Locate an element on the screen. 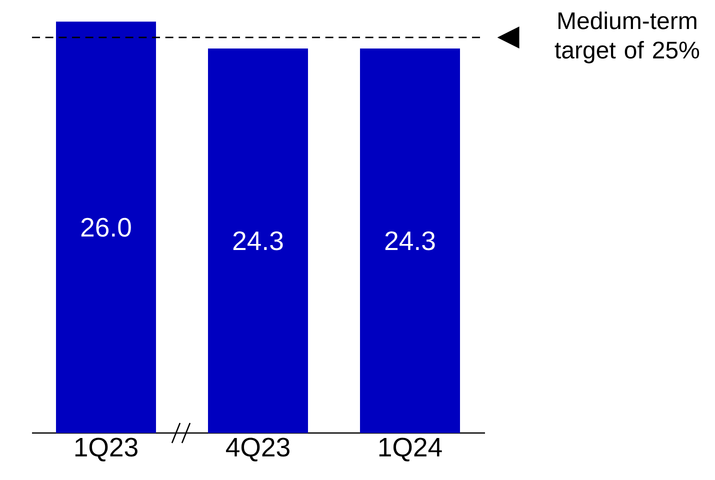 The width and height of the screenshot is (715, 480). data-label: 26.0 is located at coordinates (106, 227).